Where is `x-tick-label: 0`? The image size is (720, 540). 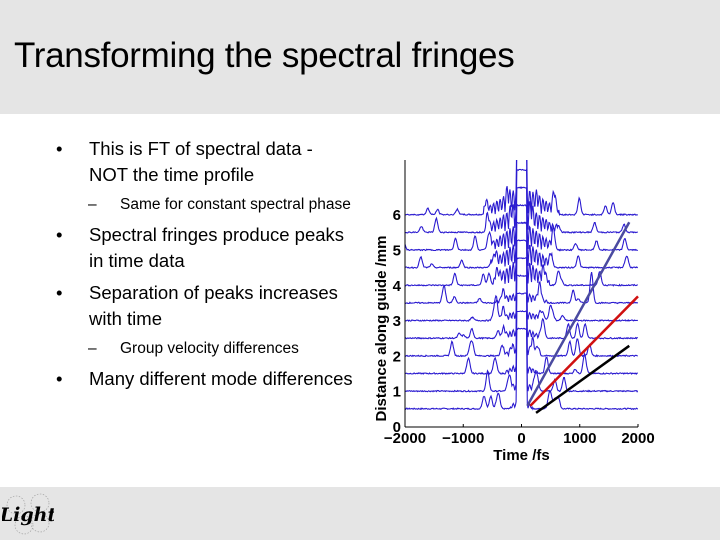 x-tick-label: 0 is located at coordinates (521, 438).